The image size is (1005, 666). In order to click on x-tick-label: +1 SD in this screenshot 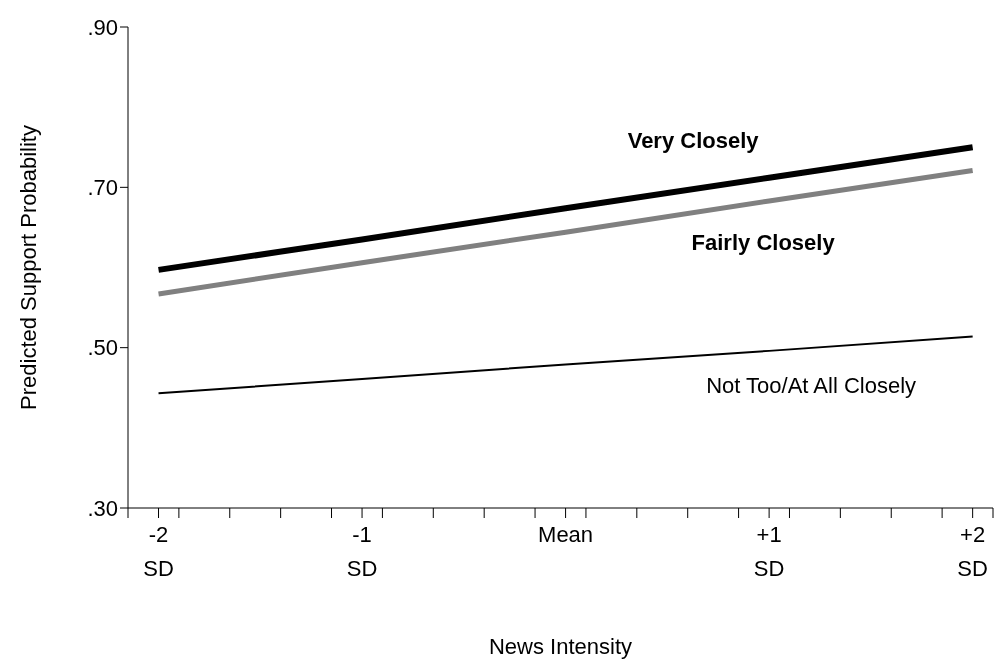, I will do `click(769, 551)`.